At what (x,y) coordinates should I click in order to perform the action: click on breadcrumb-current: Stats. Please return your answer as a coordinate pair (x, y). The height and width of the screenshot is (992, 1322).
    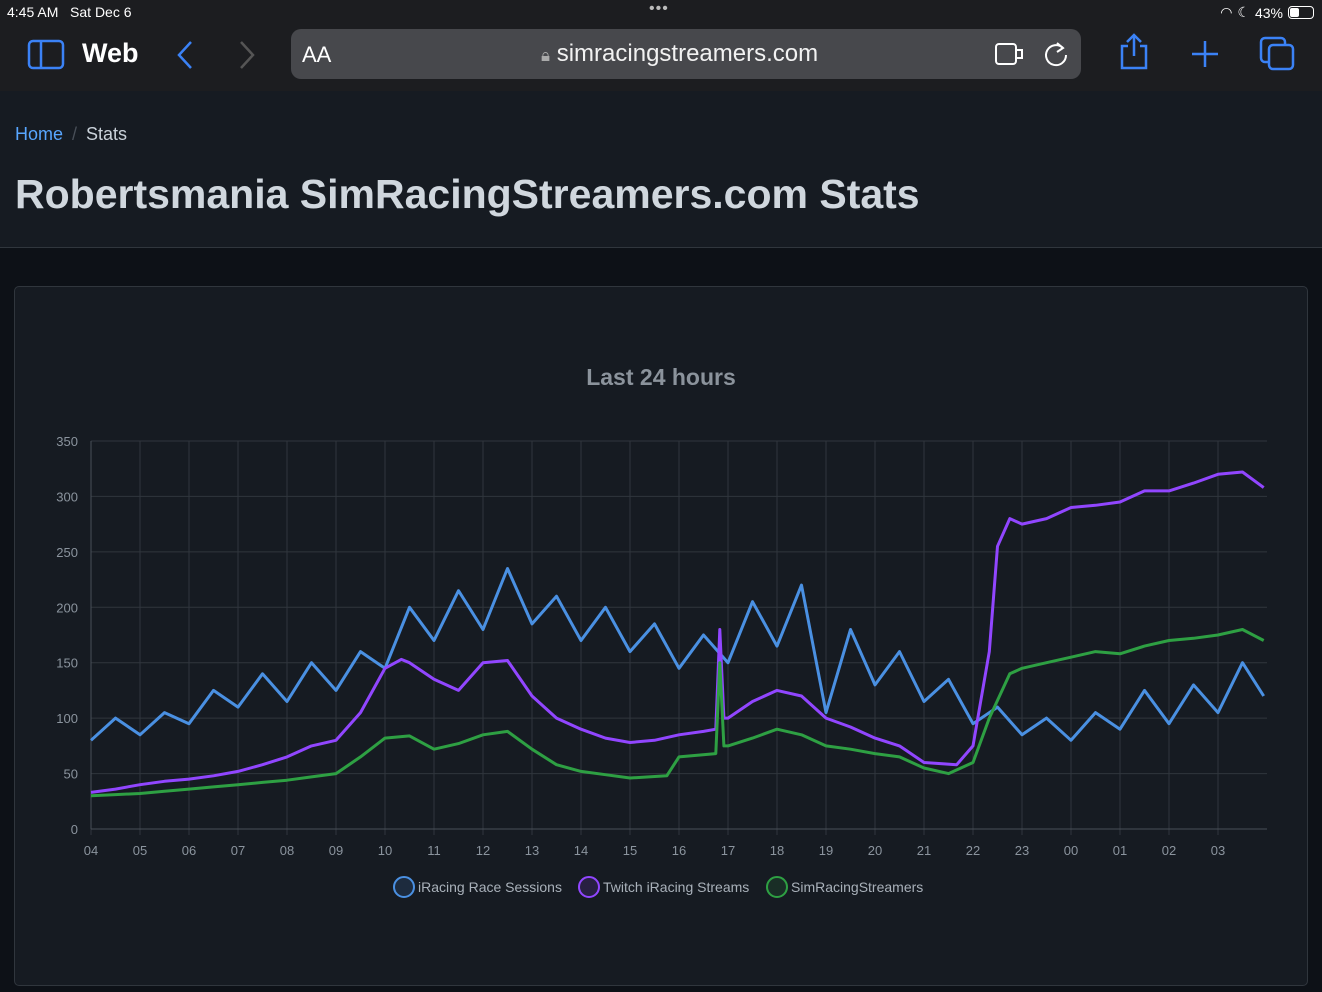
    Looking at the image, I should click on (107, 134).